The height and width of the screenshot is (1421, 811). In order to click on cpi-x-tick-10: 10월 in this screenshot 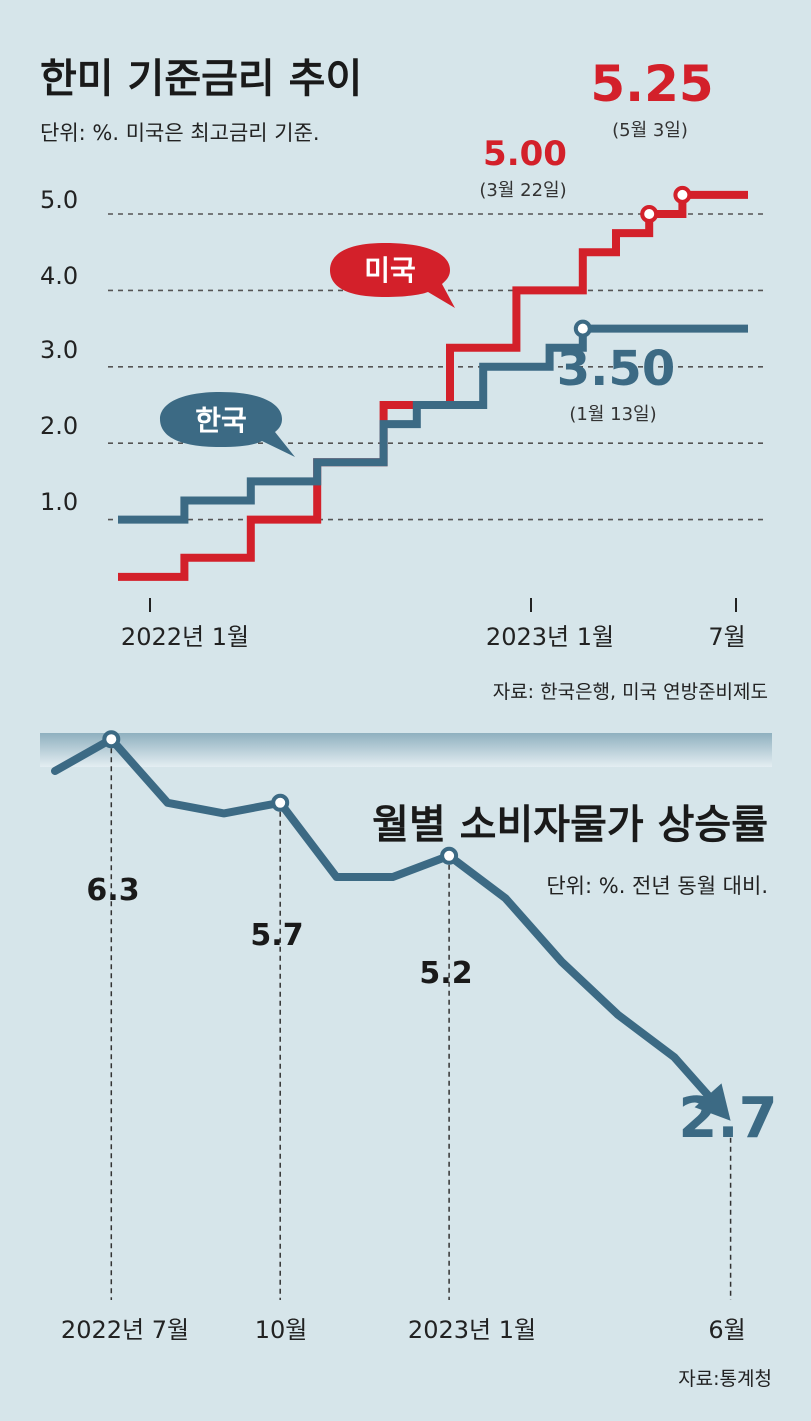, I will do `click(281, 1330)`.